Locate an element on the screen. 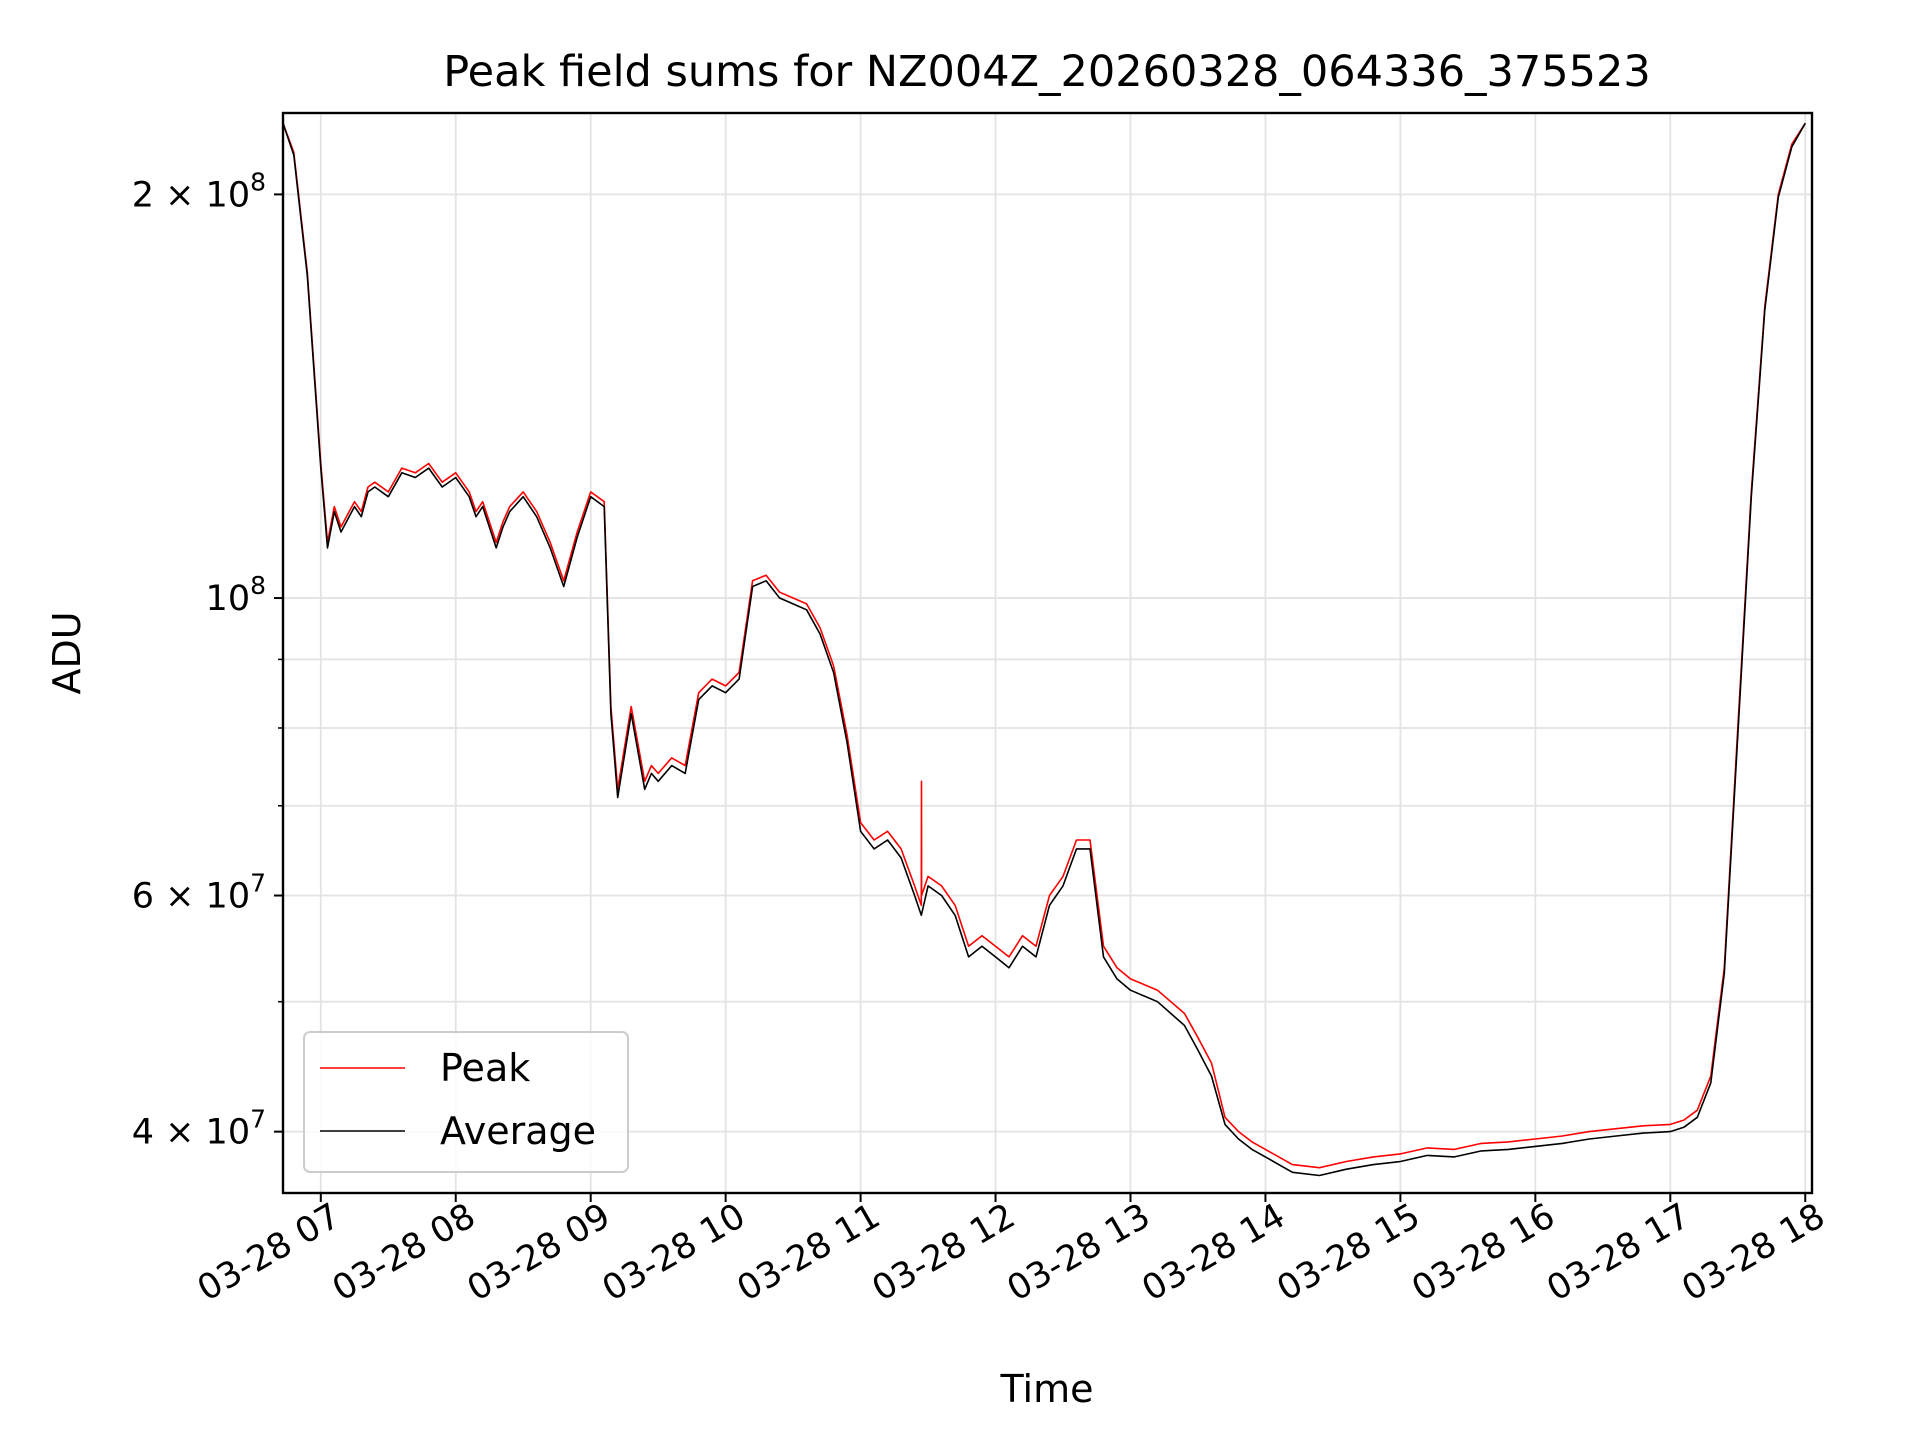  y-axis-label: ADU is located at coordinates (67, 652).